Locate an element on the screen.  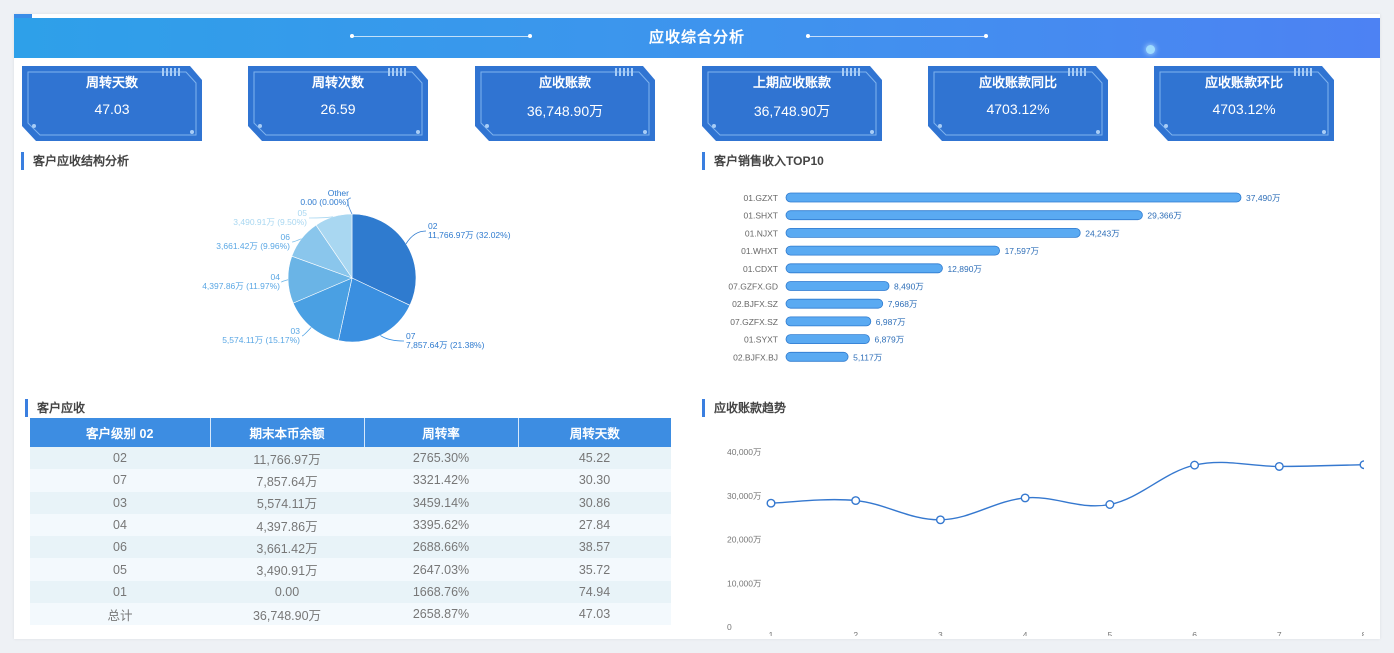
table-cell: 04 is located at coordinates (120, 525).